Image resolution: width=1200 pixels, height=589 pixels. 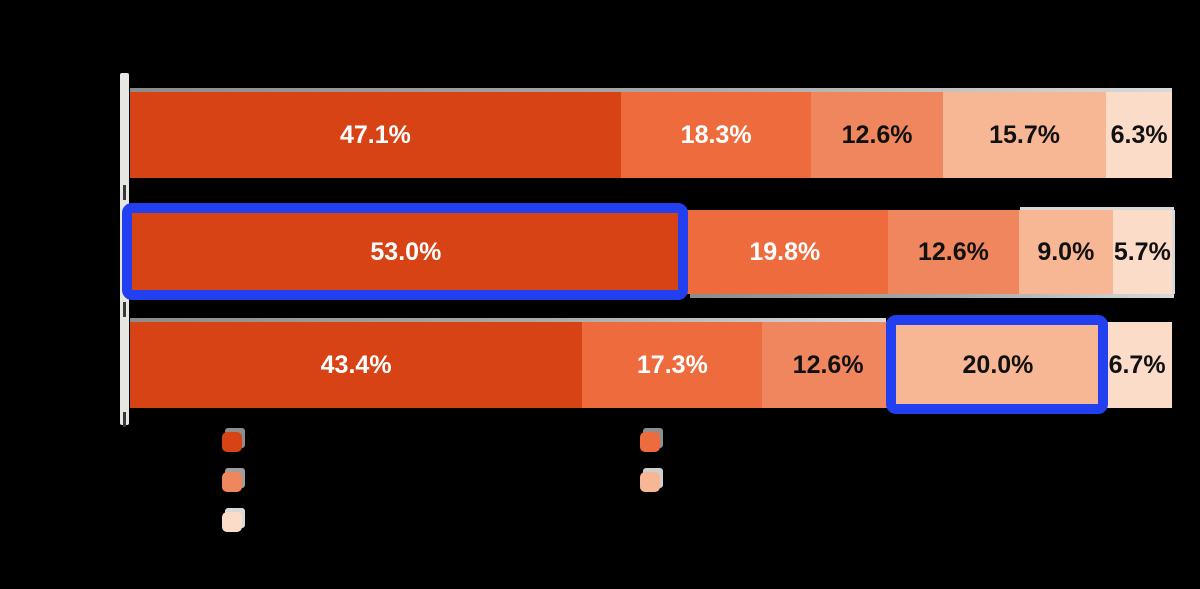 What do you see at coordinates (1065, 252) in the screenshot?
I see `bar-segment: 9.0%` at bounding box center [1065, 252].